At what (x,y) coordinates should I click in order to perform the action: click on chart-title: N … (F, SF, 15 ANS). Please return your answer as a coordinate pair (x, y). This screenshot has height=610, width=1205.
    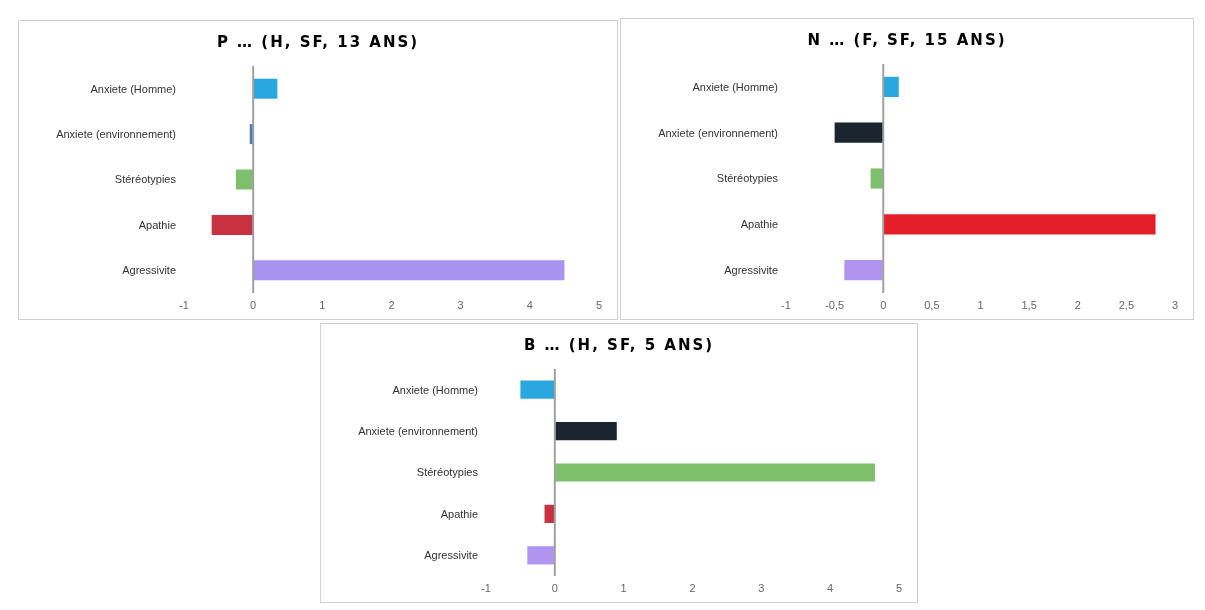
    Looking at the image, I should click on (907, 40).